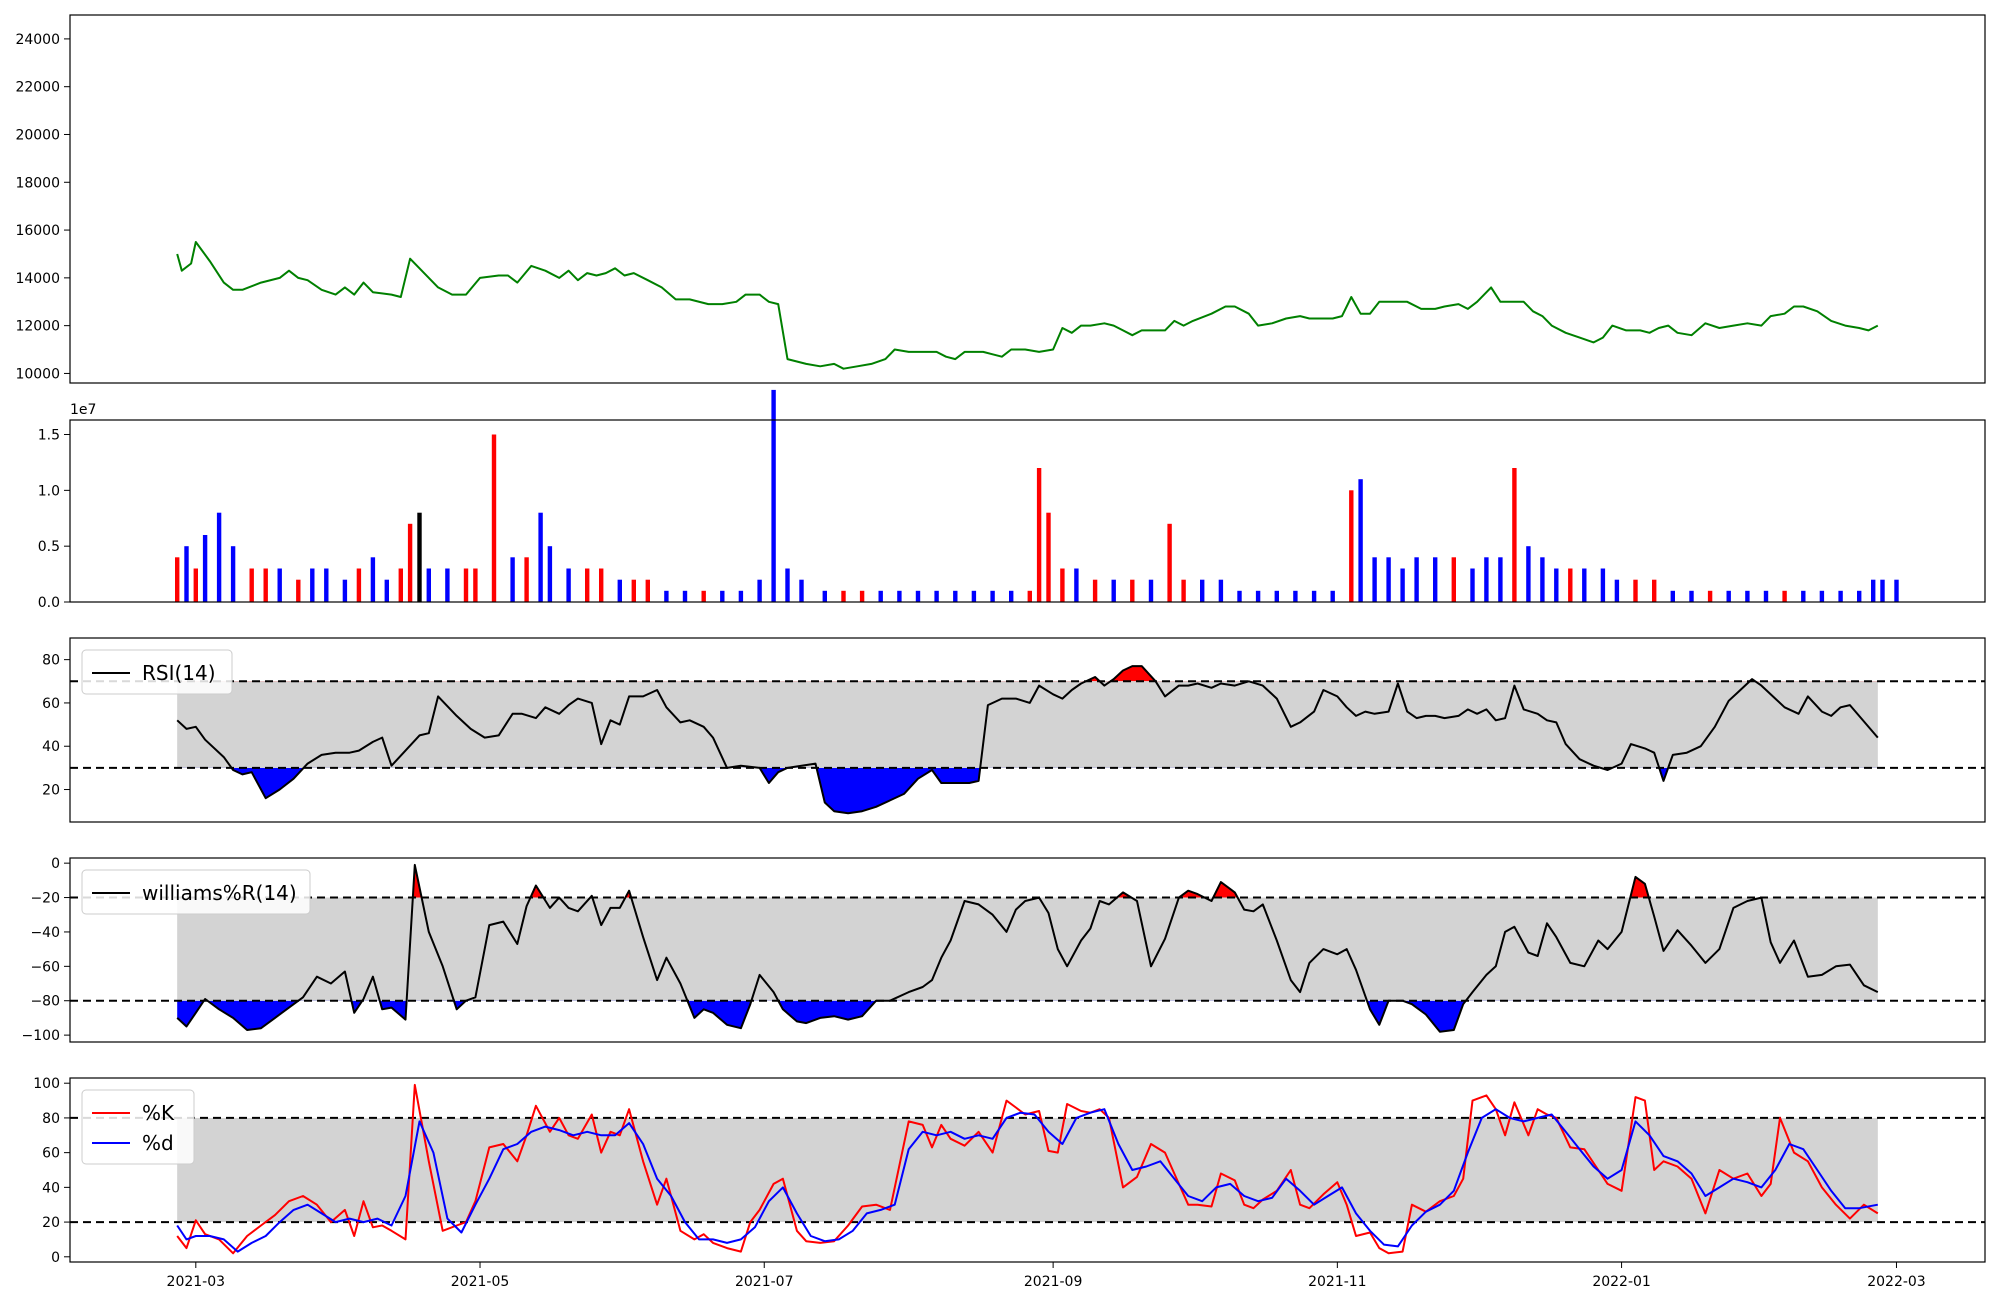 The image size is (2000, 1300). What do you see at coordinates (45, 899) in the screenshot?
I see `y-tick-label: −20` at bounding box center [45, 899].